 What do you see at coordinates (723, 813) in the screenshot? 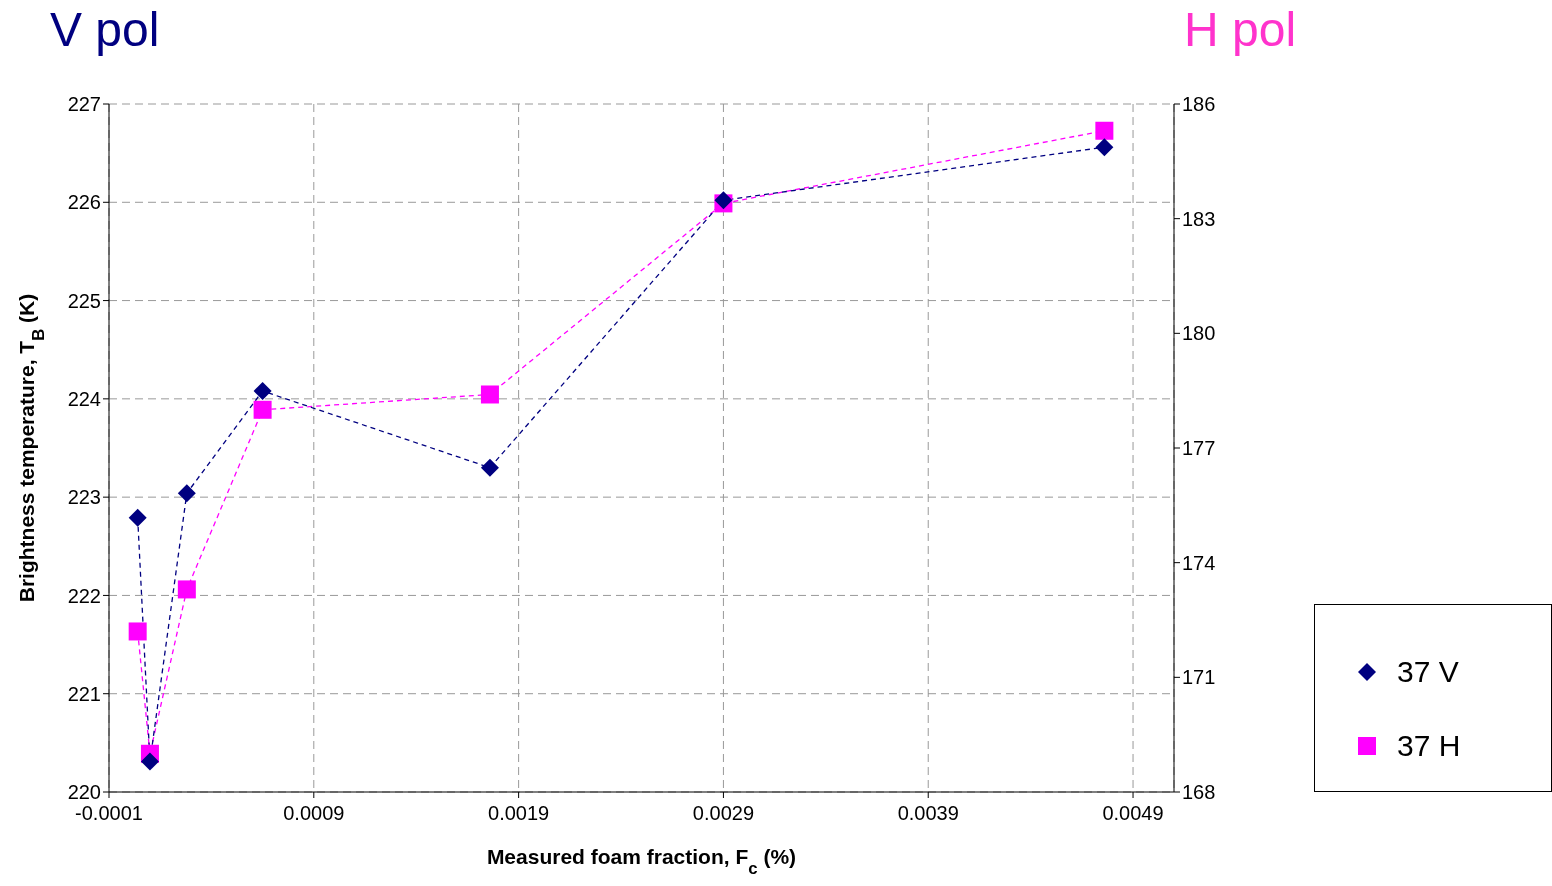
I see `x-tick-label: 0.0029` at bounding box center [723, 813].